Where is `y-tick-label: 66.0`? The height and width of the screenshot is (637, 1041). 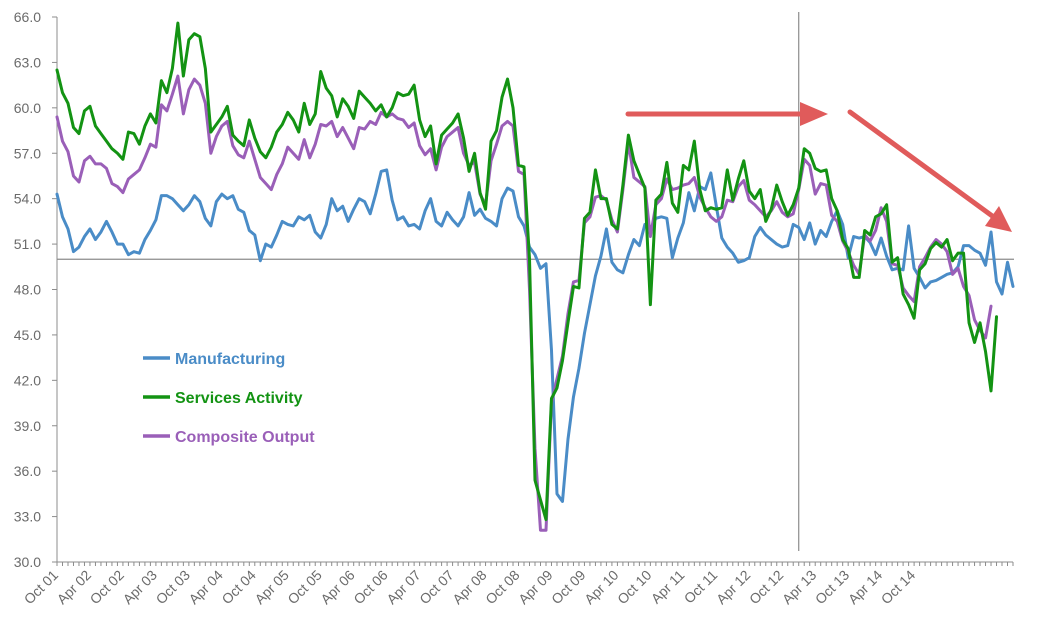
y-tick-label: 66.0 is located at coordinates (27, 17).